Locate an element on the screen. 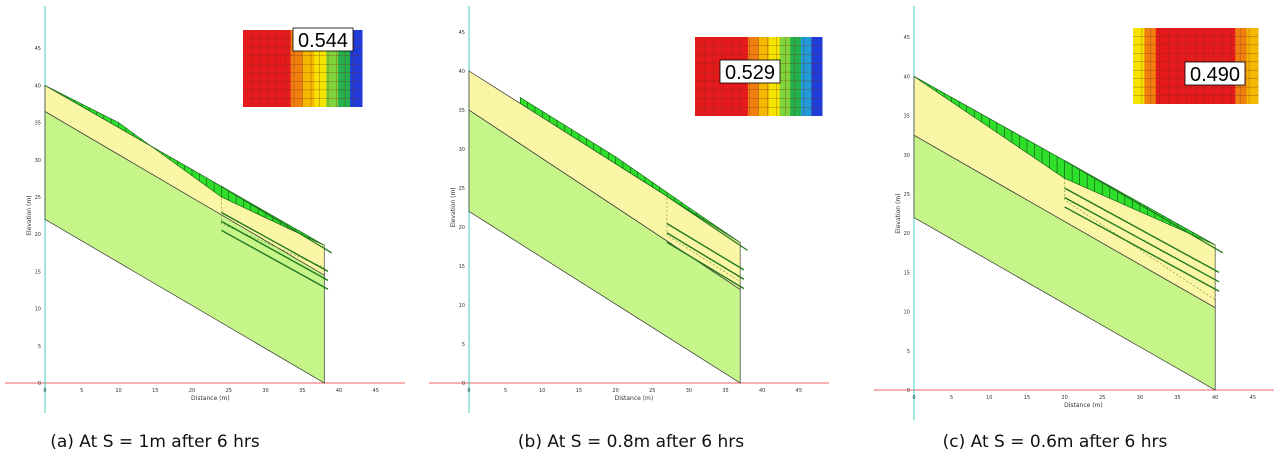  caption: (b) At S = 0.8m after 6 hrs is located at coordinates (631, 442).